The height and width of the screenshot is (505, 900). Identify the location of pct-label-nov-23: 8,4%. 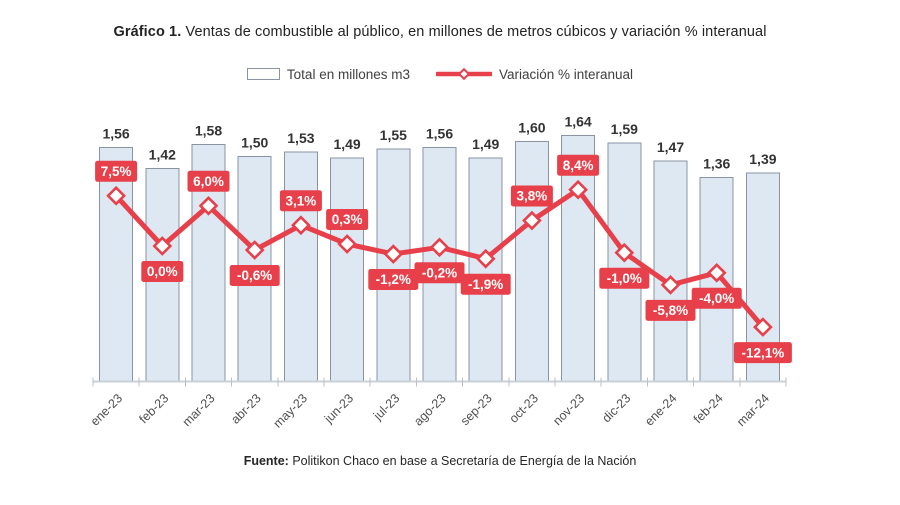
(578, 165).